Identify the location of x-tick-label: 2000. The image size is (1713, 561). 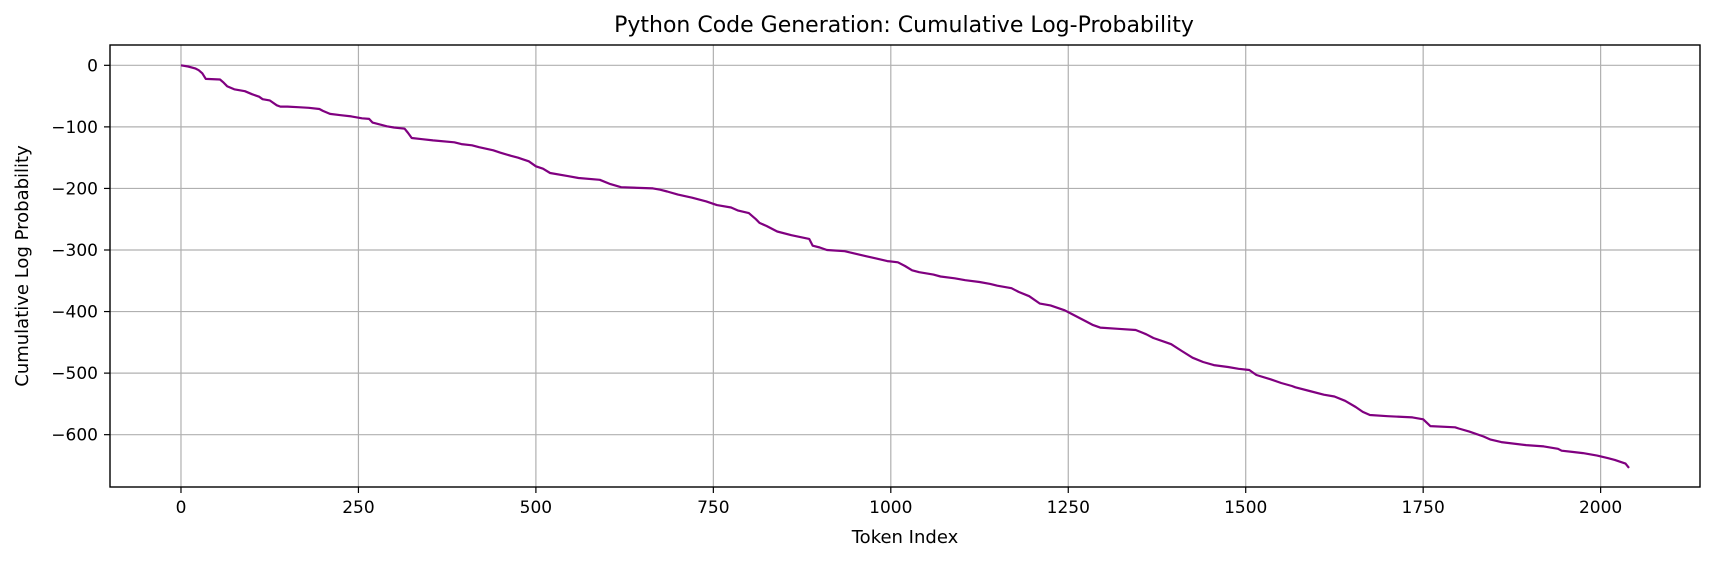
(1600, 508).